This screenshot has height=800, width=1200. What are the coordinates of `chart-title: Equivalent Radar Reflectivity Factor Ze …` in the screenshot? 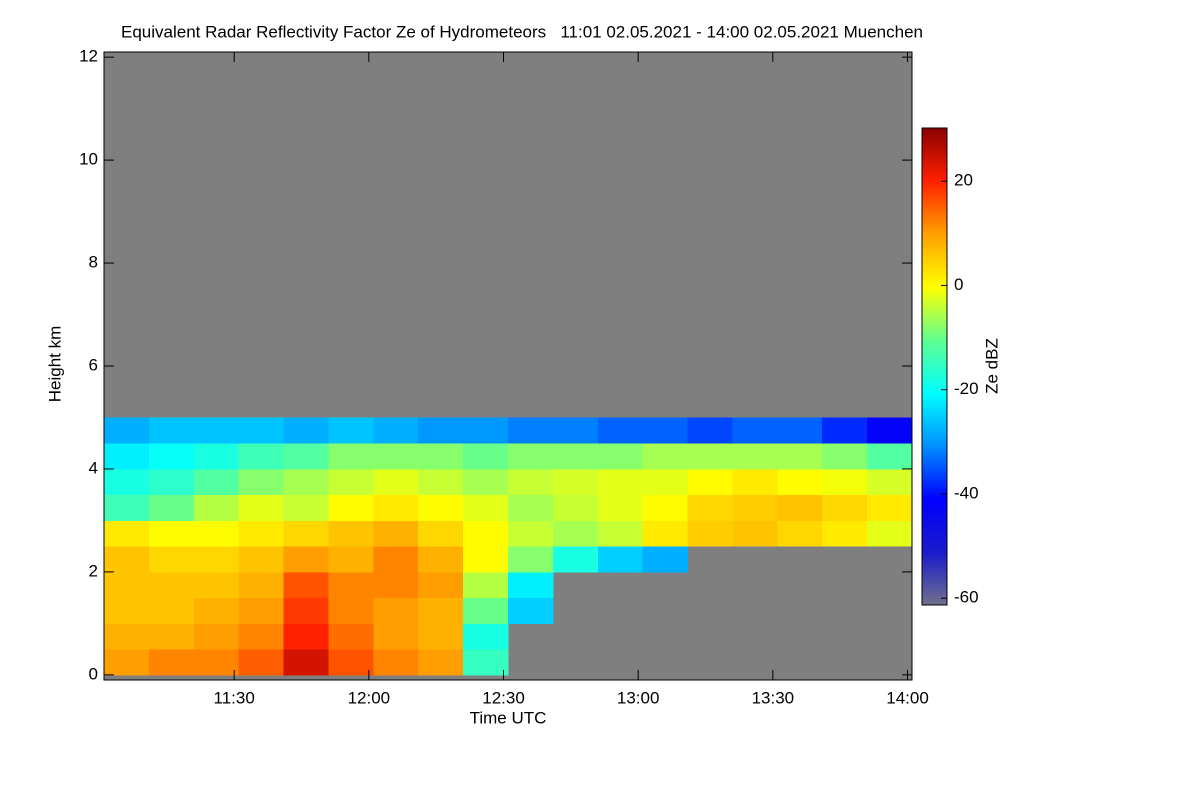 It's located at (522, 31).